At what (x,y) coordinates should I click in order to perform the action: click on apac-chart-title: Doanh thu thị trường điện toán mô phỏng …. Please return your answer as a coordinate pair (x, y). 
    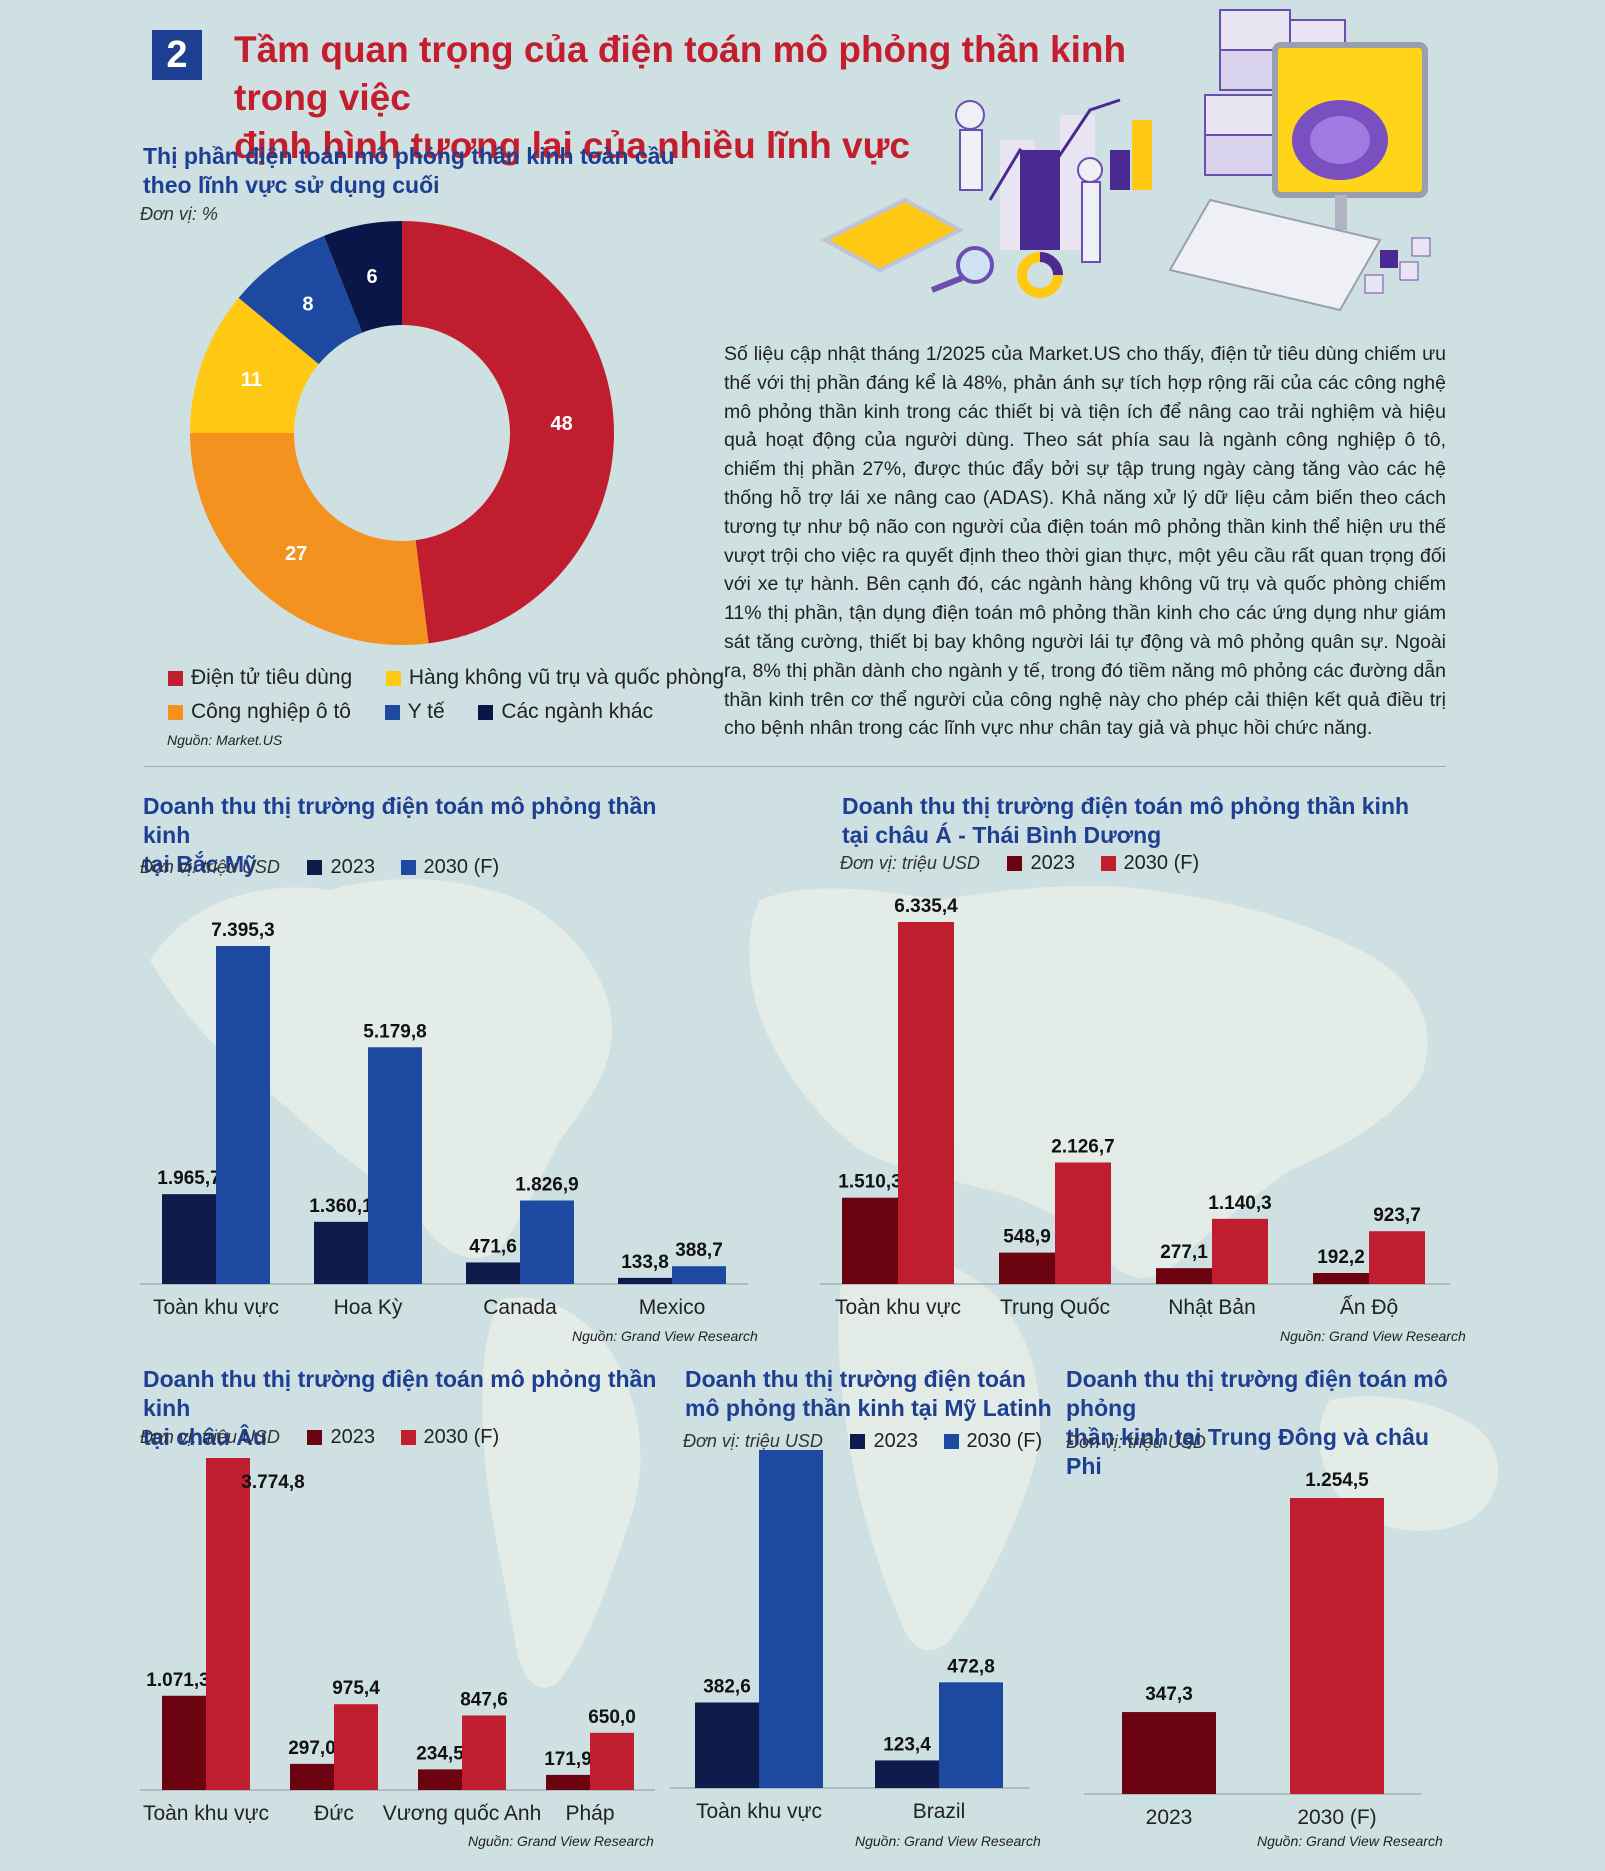
    Looking at the image, I should click on (1142, 821).